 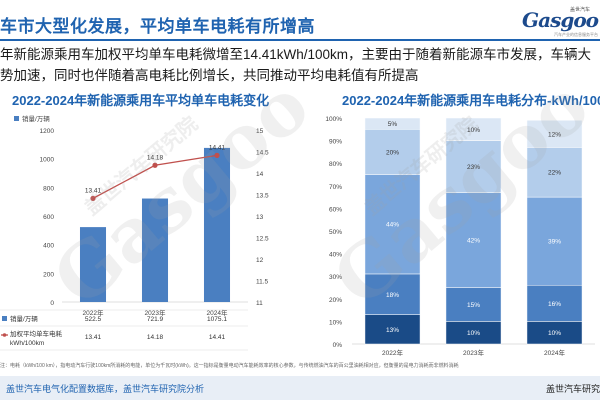 I want to click on table-row-label: kWh/100km, so click(x=27, y=343).